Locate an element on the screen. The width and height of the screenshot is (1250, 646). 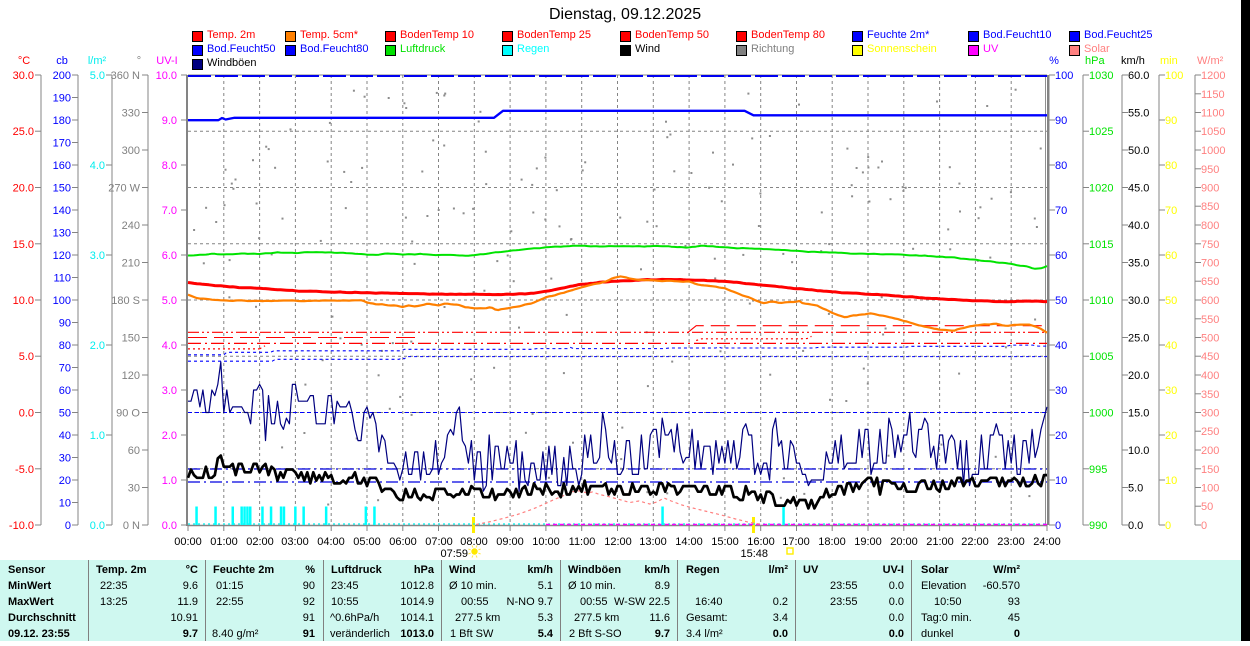
svg-text: 190 is located at coordinates (62, 99).